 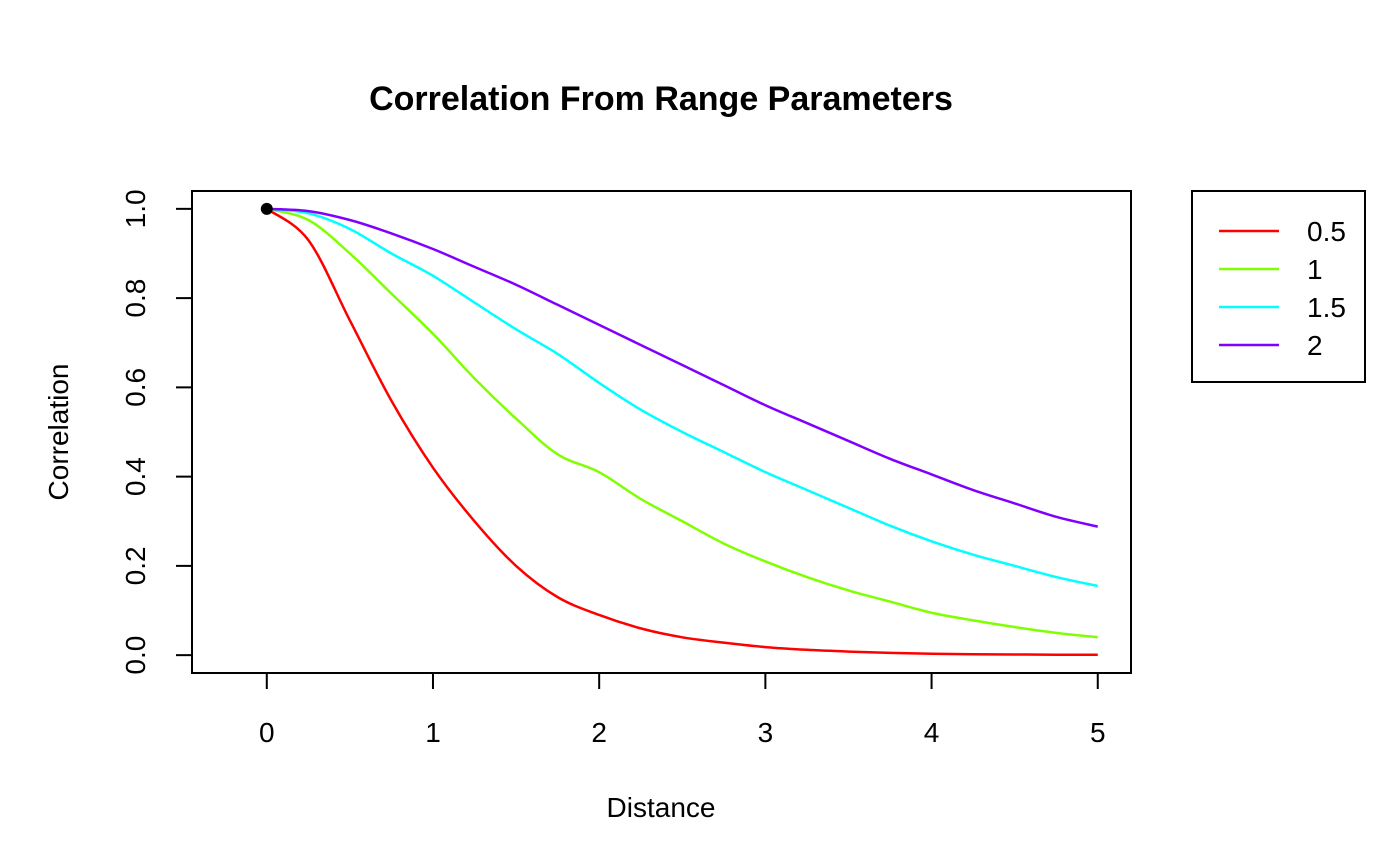 What do you see at coordinates (135, 298) in the screenshot?
I see `y-tick-label-4: 0.8` at bounding box center [135, 298].